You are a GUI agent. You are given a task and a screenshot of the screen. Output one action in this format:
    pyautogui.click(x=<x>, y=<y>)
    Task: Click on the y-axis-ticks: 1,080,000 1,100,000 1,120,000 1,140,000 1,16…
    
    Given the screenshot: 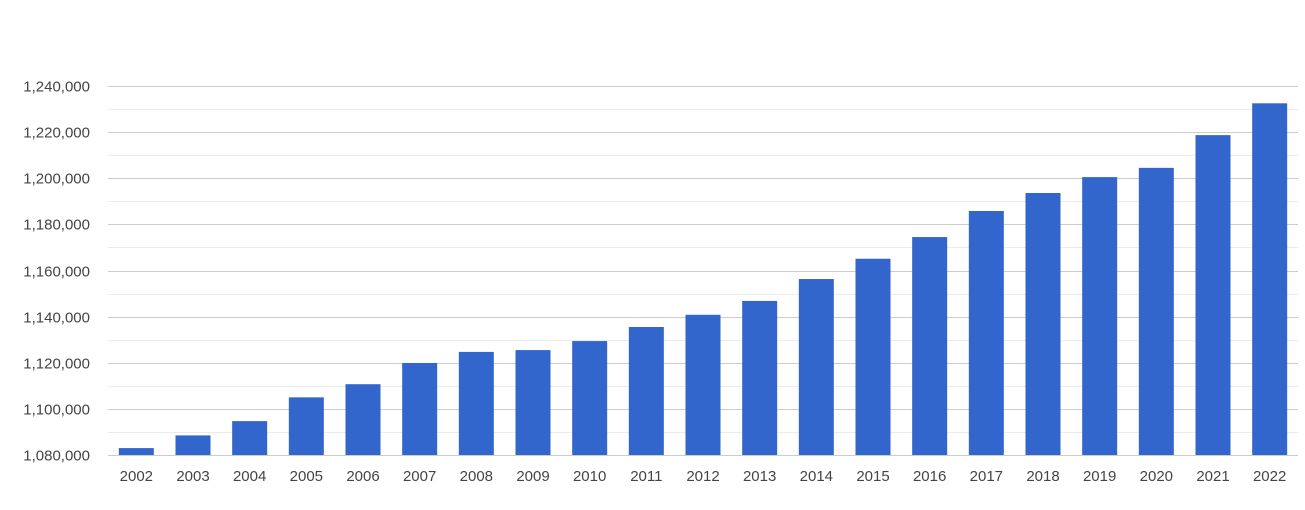 What is the action you would take?
    pyautogui.click(x=56, y=272)
    